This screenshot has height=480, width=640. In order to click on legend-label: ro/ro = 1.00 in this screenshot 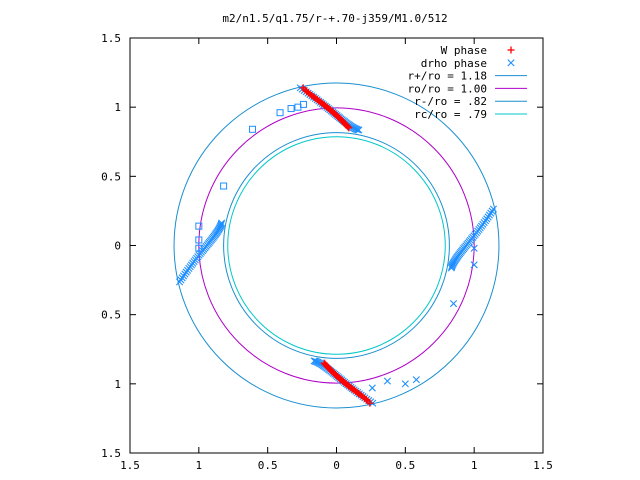, I will do `click(447, 88)`.